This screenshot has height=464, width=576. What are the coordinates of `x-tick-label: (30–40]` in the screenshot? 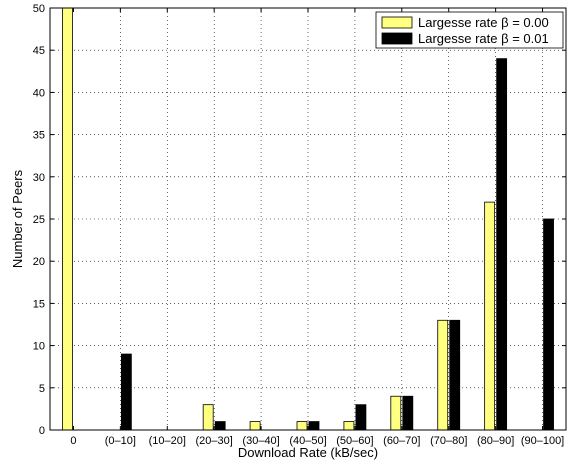 It's located at (260, 441).